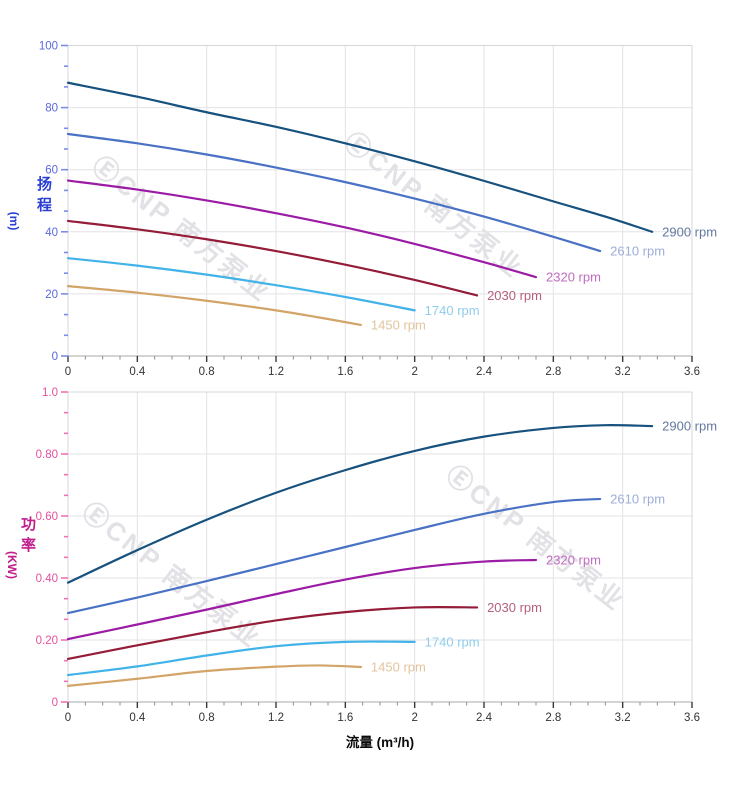 This screenshot has width=752, height=797. What do you see at coordinates (51, 295) in the screenshot?
I see `y-tick-label: 20` at bounding box center [51, 295].